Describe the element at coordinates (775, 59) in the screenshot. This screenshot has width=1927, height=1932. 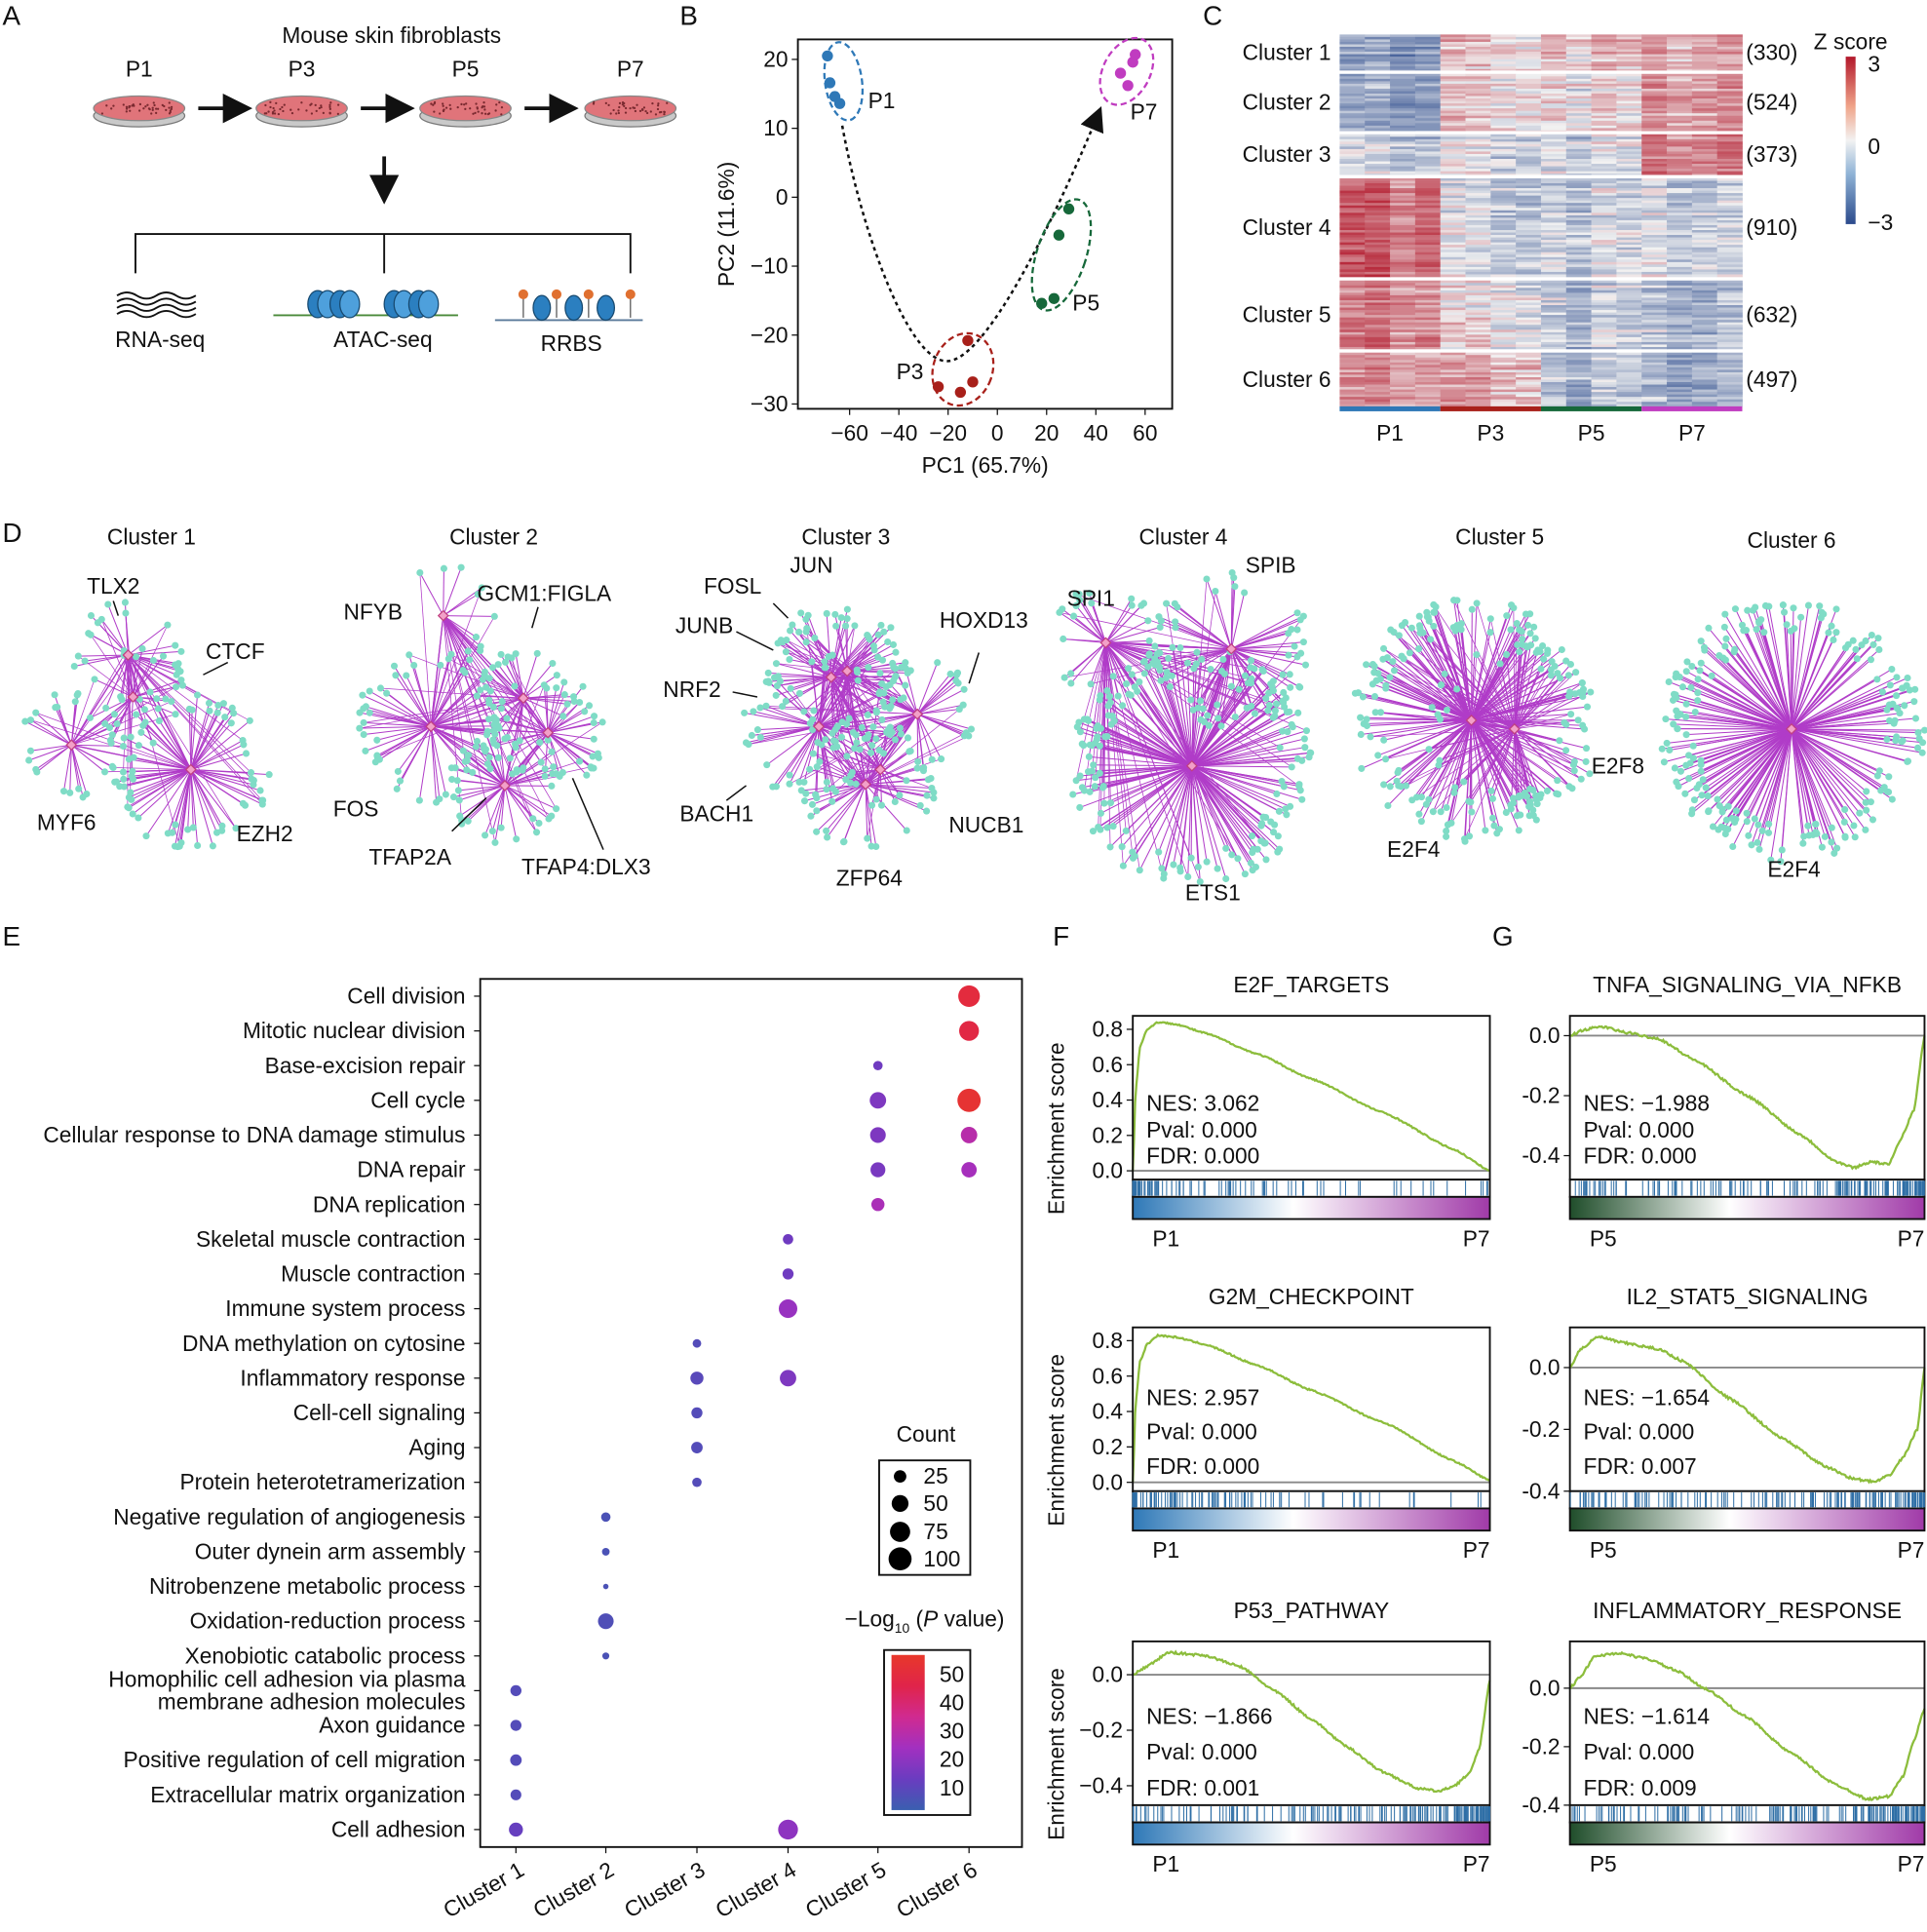
I see `y-tick-label: 20` at that location.